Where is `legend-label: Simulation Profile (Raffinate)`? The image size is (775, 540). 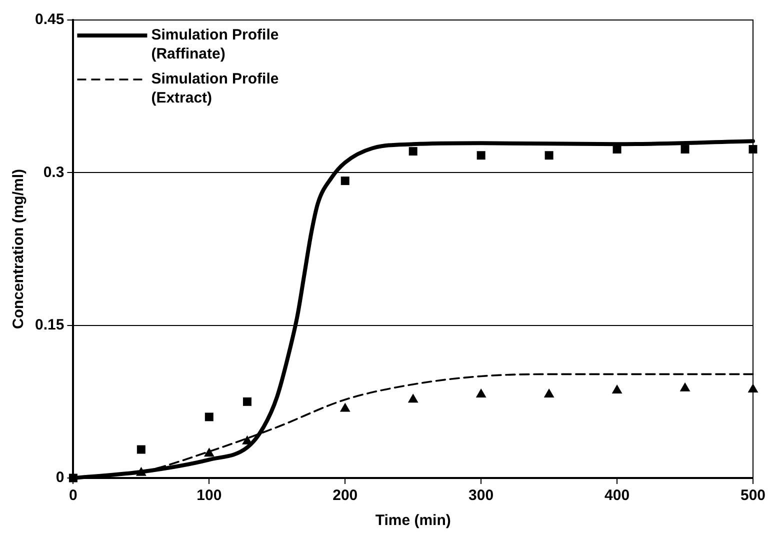 legend-label: Simulation Profile (Raffinate) is located at coordinates (215, 44).